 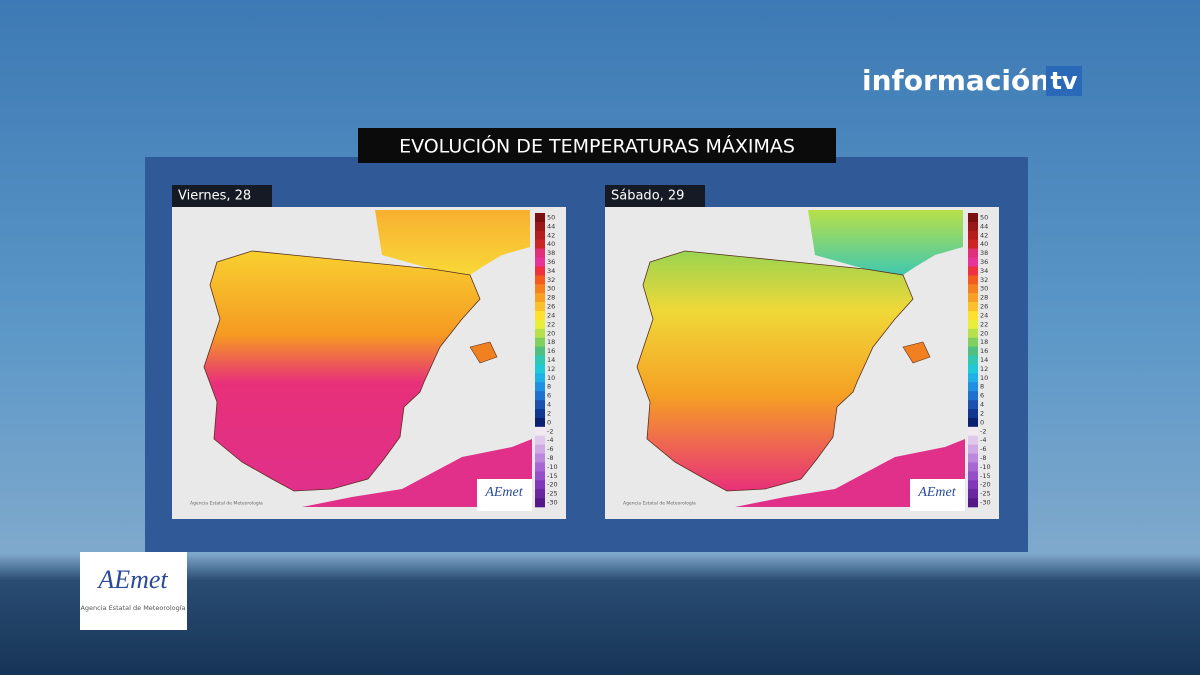 What do you see at coordinates (985, 476) in the screenshot?
I see `legend-label: -15` at bounding box center [985, 476].